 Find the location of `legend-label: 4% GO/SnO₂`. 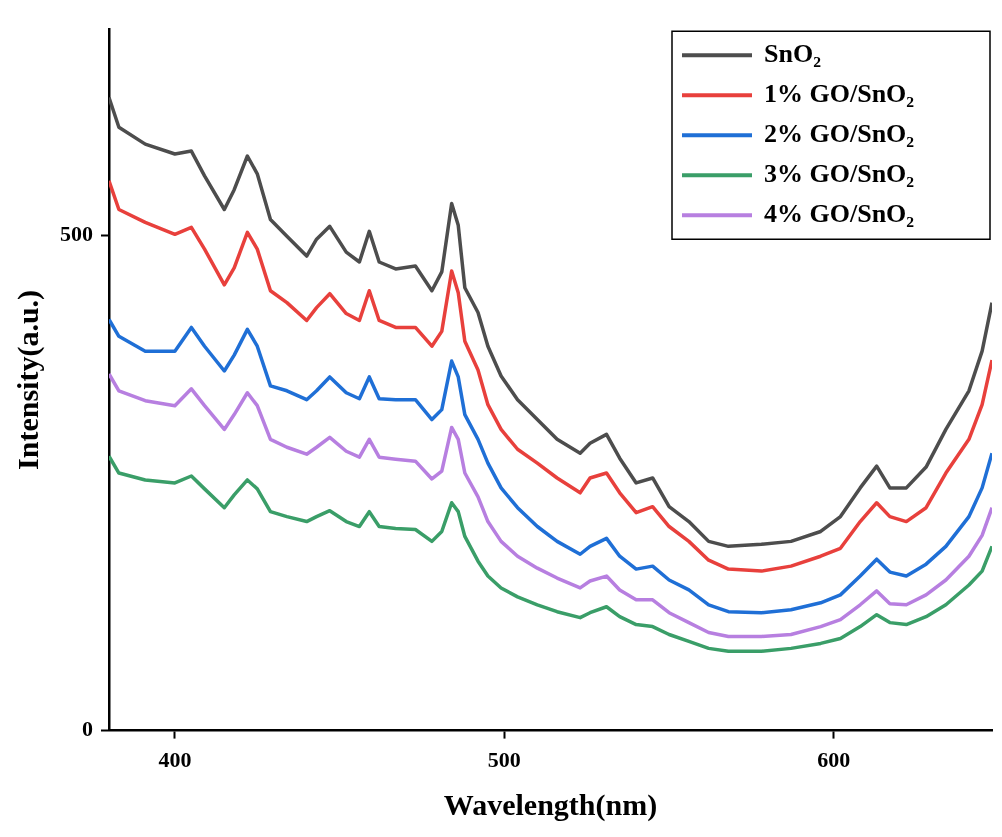

legend-label: 4% GO/SnO₂ is located at coordinates (839, 213).